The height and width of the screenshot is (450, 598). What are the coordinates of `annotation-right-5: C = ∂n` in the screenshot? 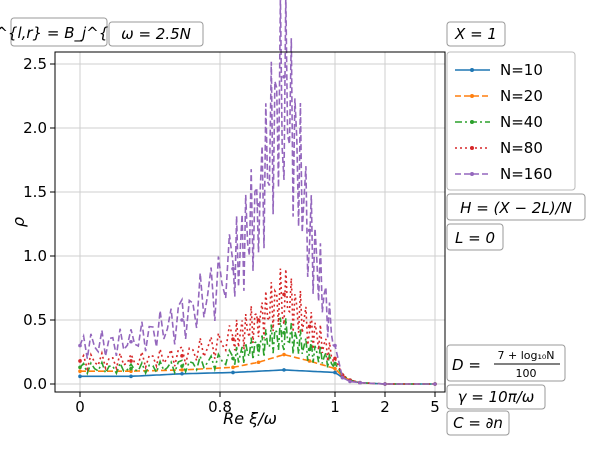 It's located at (478, 423).